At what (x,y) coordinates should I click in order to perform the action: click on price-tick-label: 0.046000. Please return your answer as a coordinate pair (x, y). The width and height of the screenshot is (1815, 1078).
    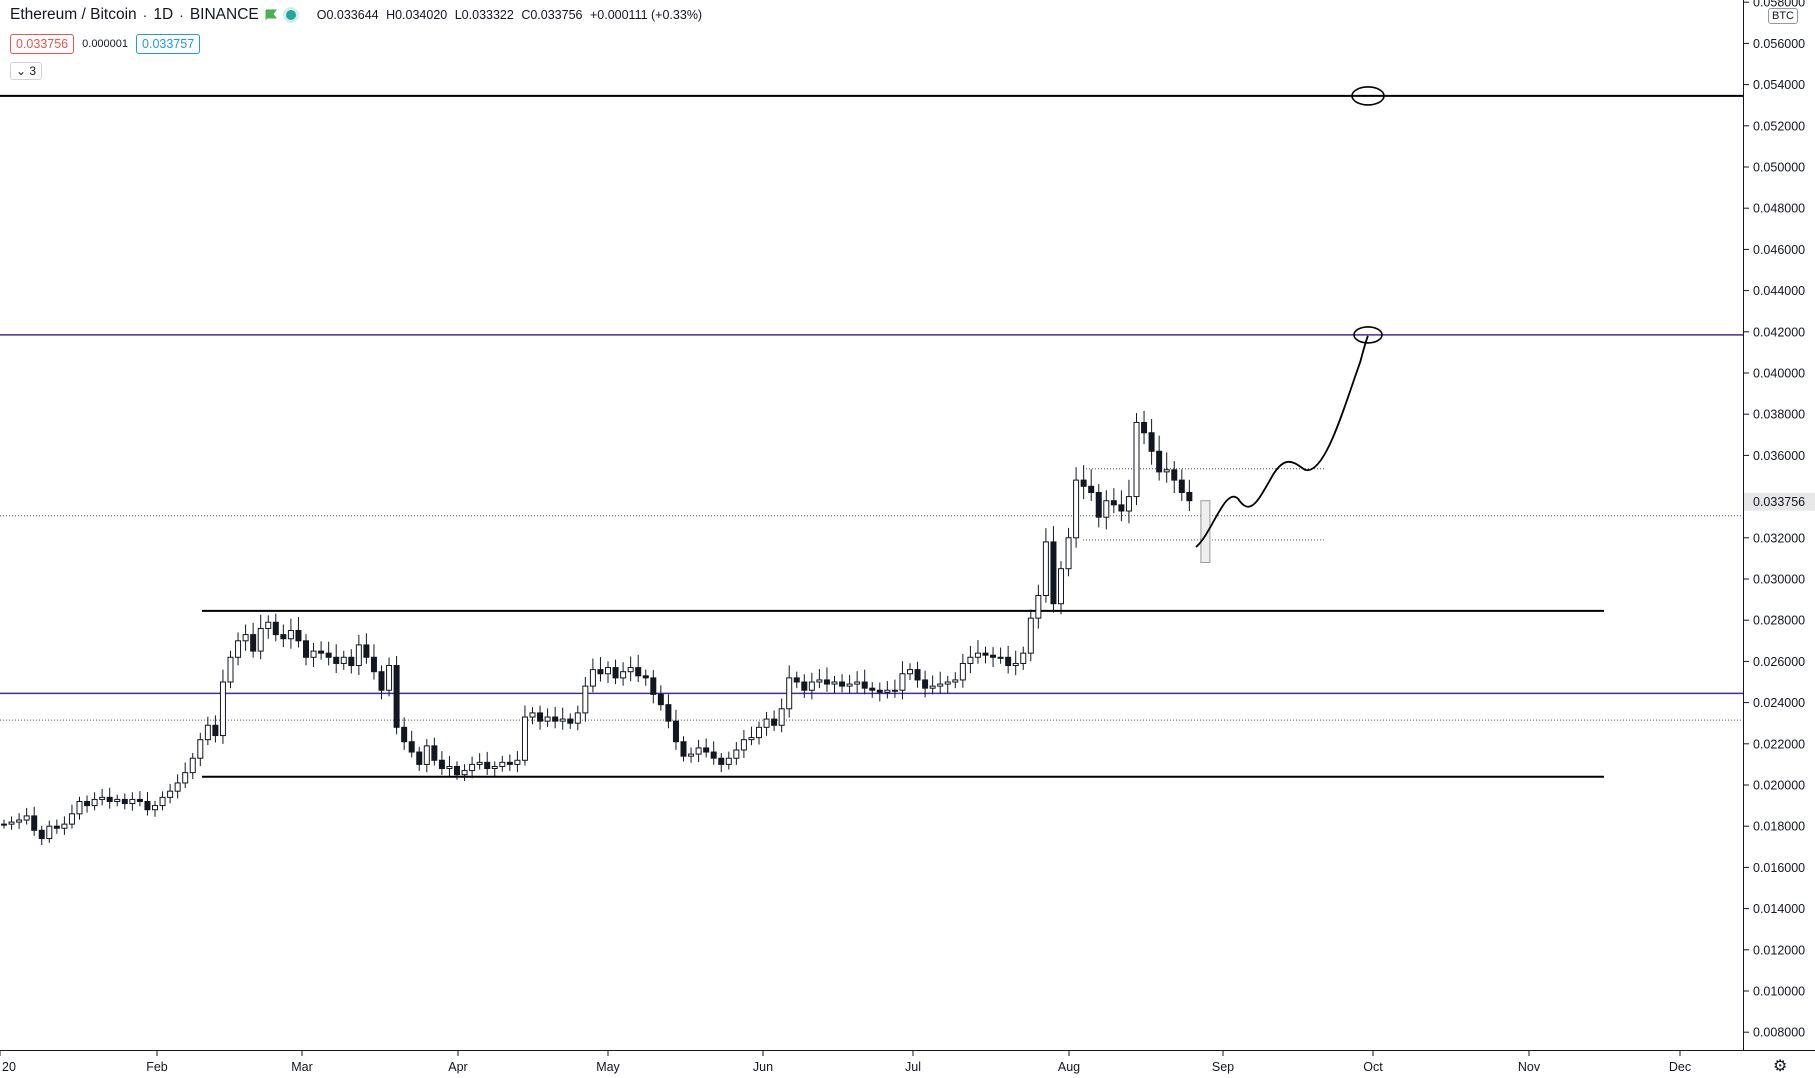
    Looking at the image, I should click on (1779, 250).